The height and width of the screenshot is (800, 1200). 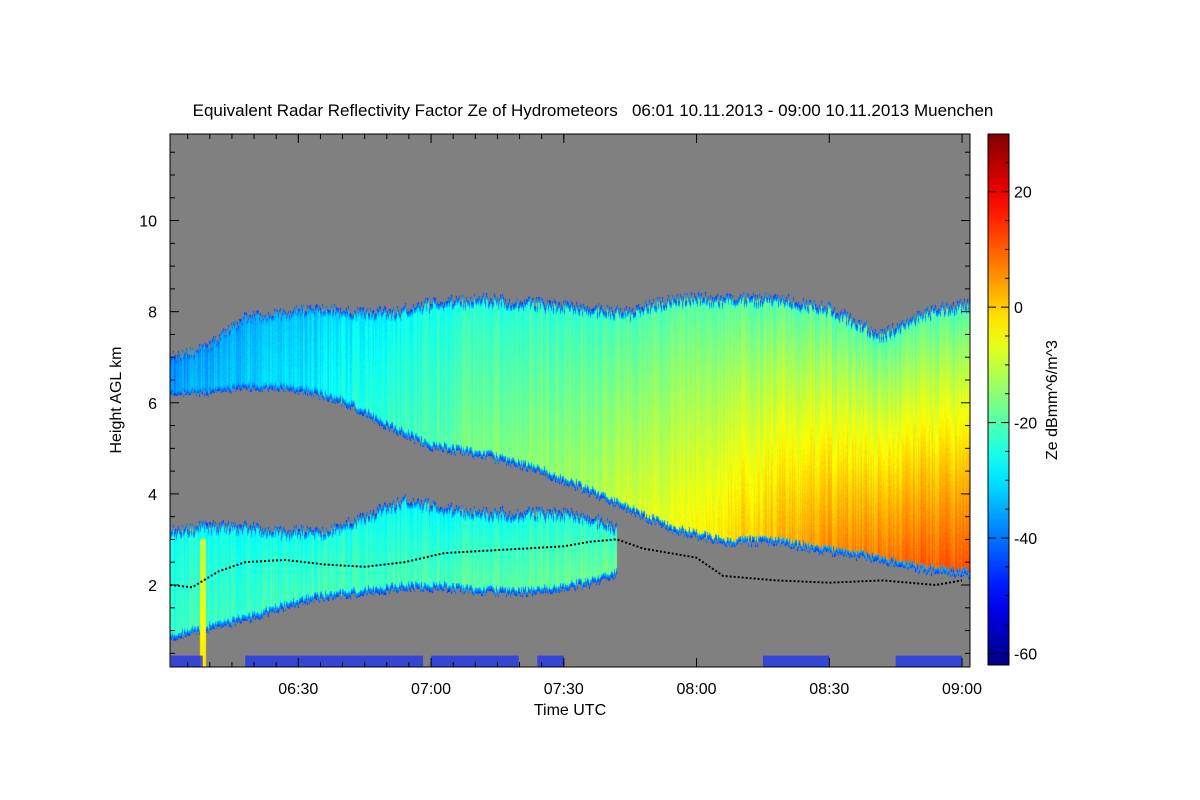 I want to click on x-tick-label: 08:30, so click(x=829, y=689).